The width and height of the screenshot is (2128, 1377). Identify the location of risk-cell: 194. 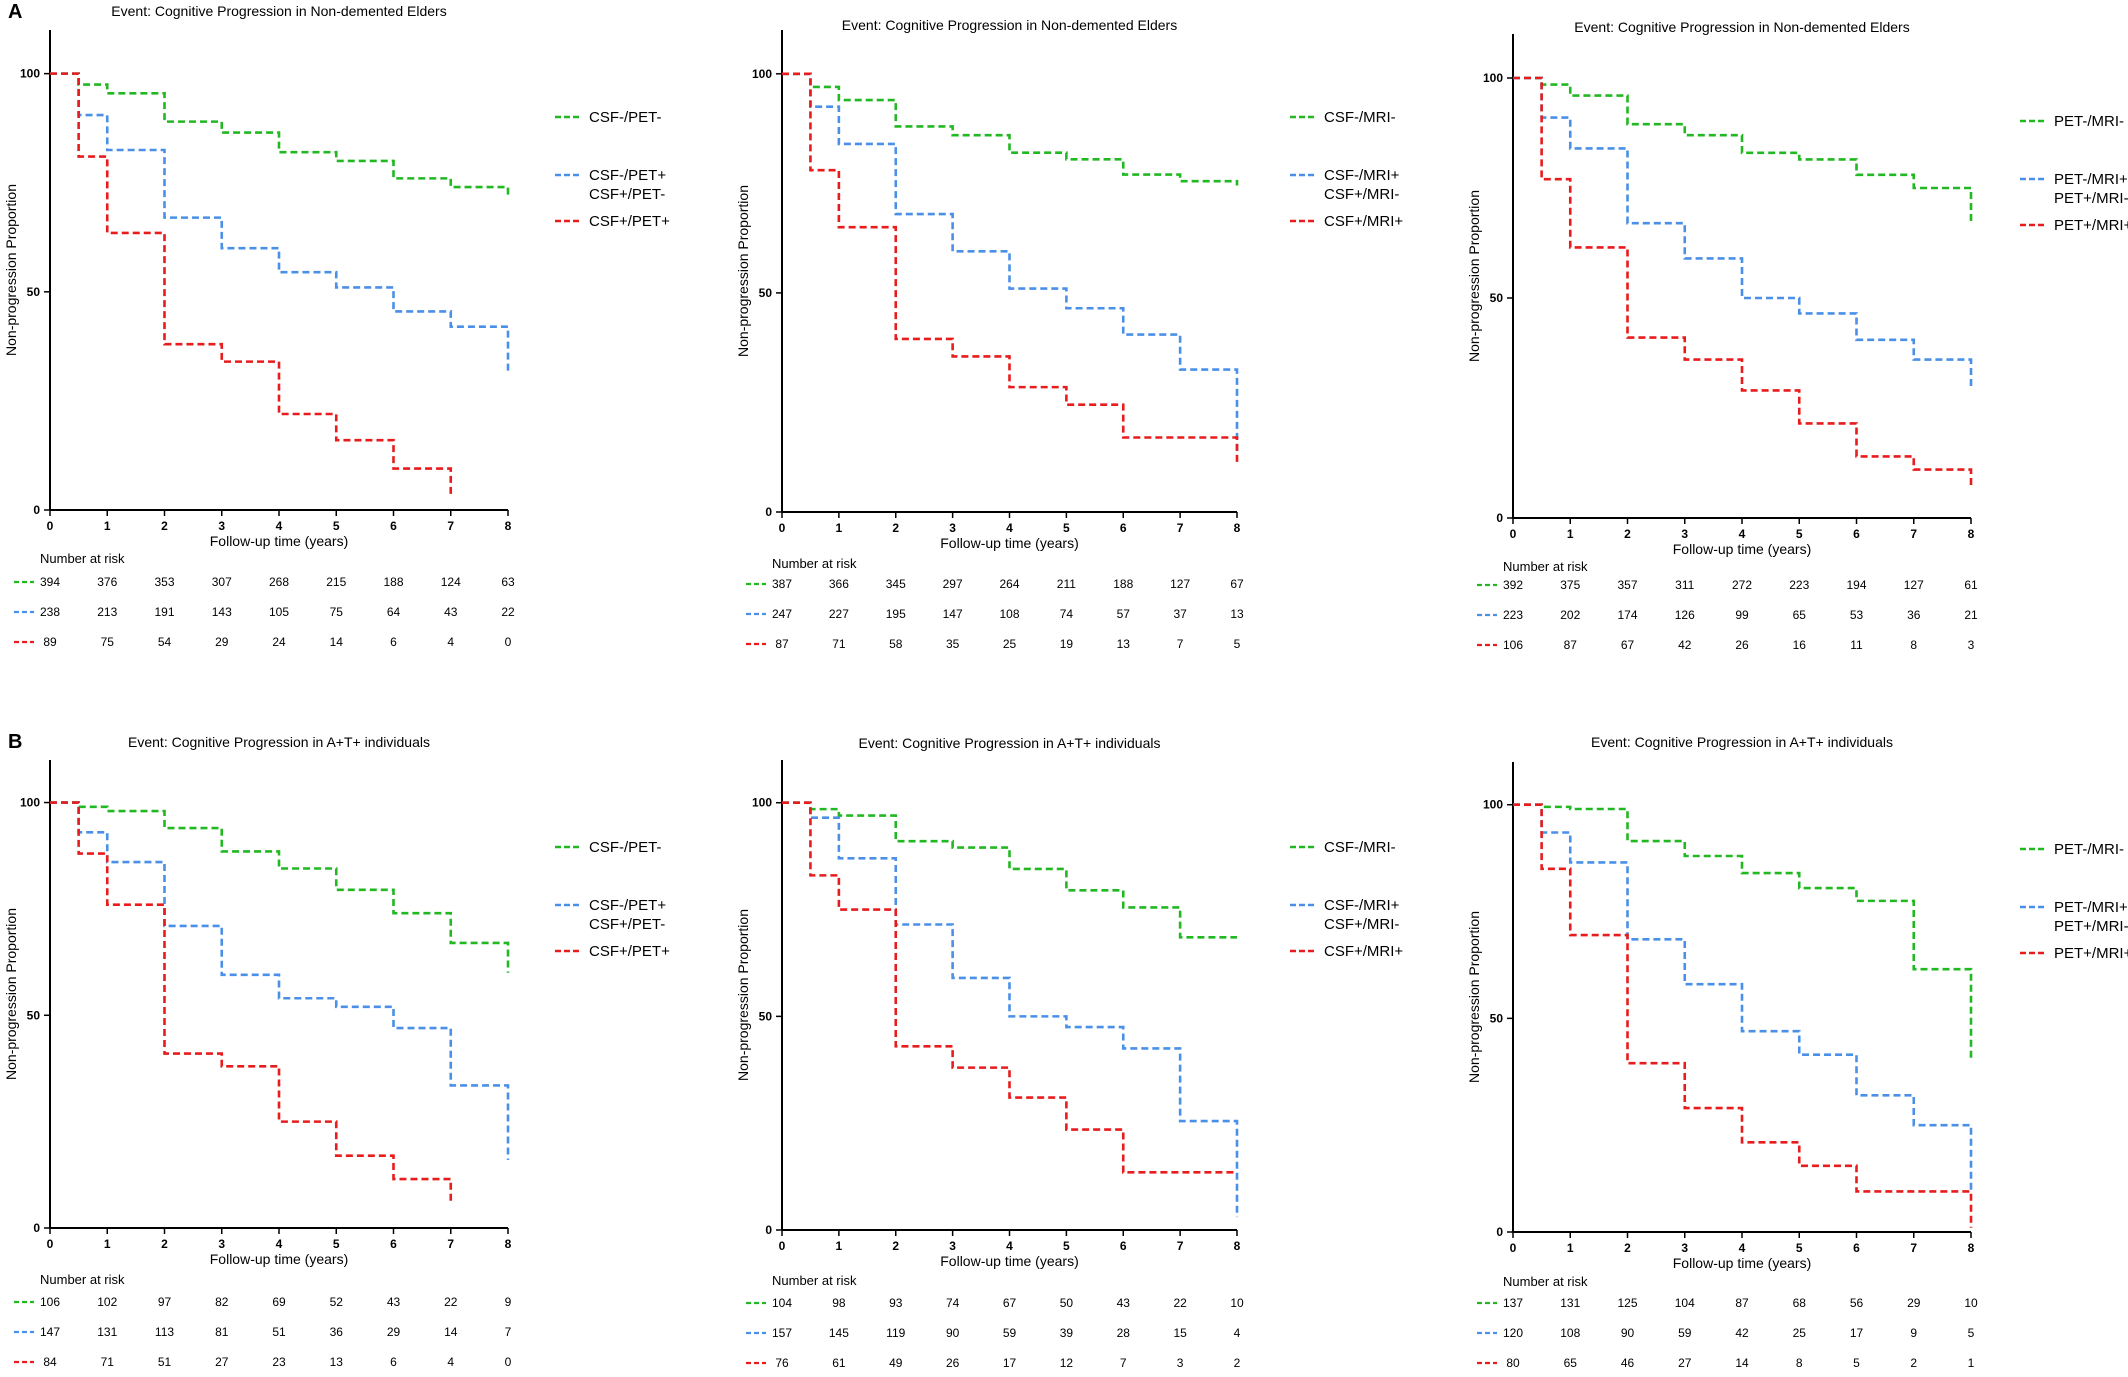
(1856, 585).